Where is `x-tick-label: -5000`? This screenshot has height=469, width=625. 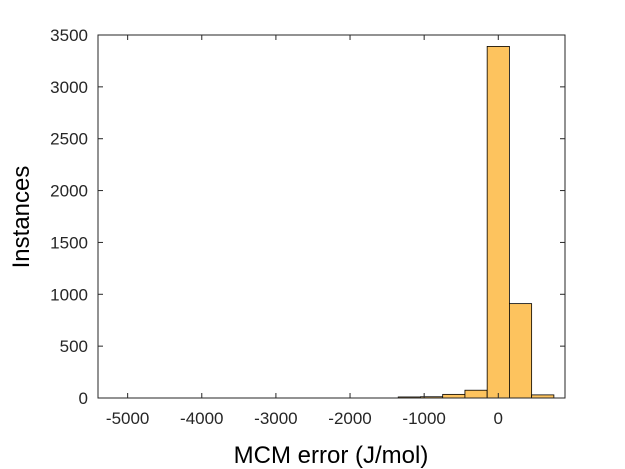 x-tick-label: -5000 is located at coordinates (127, 418).